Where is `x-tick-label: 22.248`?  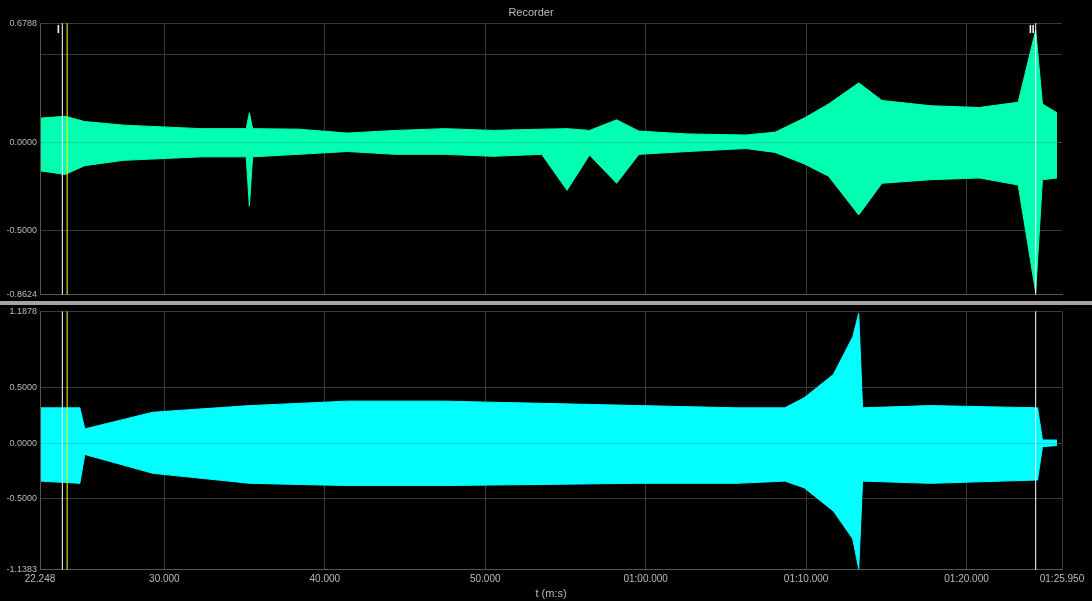 x-tick-label: 22.248 is located at coordinates (40, 578).